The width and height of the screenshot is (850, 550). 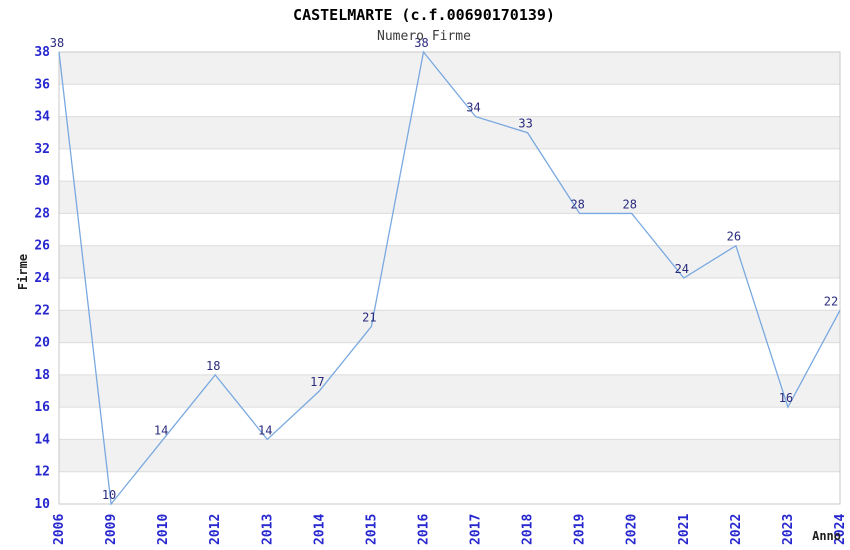 What do you see at coordinates (734, 237) in the screenshot?
I see `data-point-label: 26` at bounding box center [734, 237].